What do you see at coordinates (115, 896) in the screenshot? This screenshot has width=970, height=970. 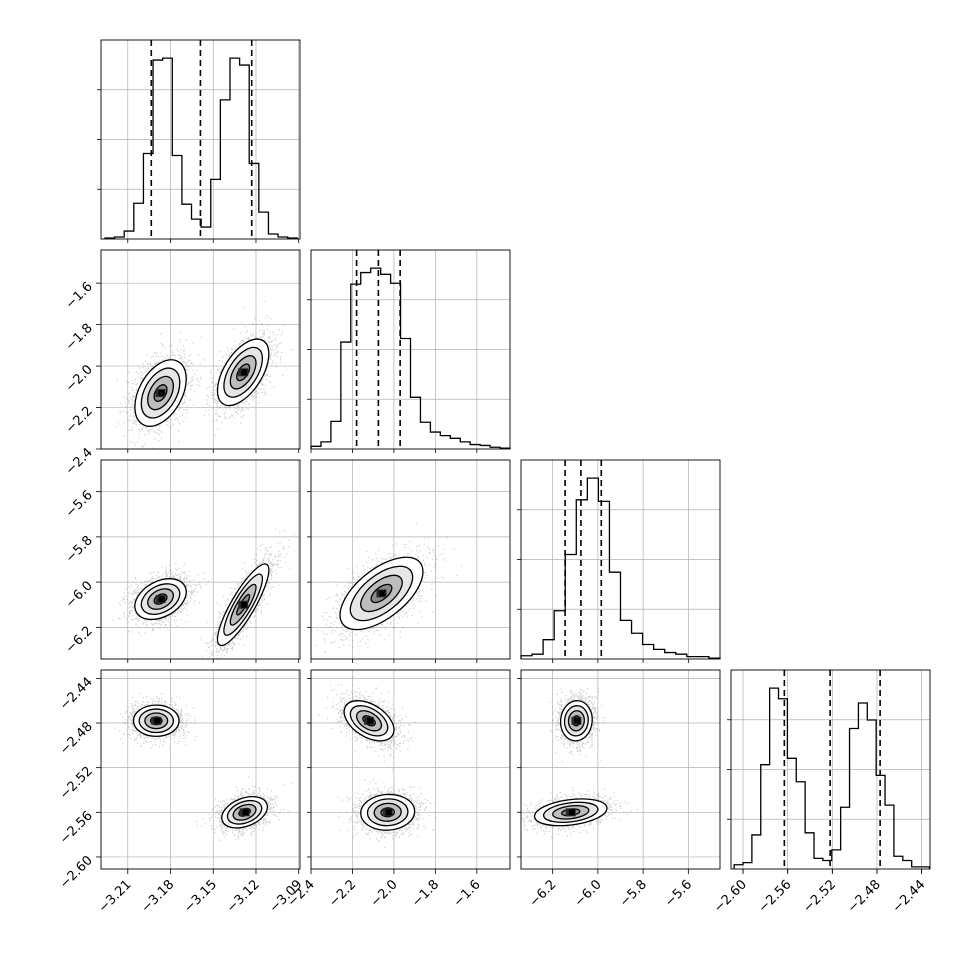 I see `x-tick-label-0-0: −3.21` at bounding box center [115, 896].